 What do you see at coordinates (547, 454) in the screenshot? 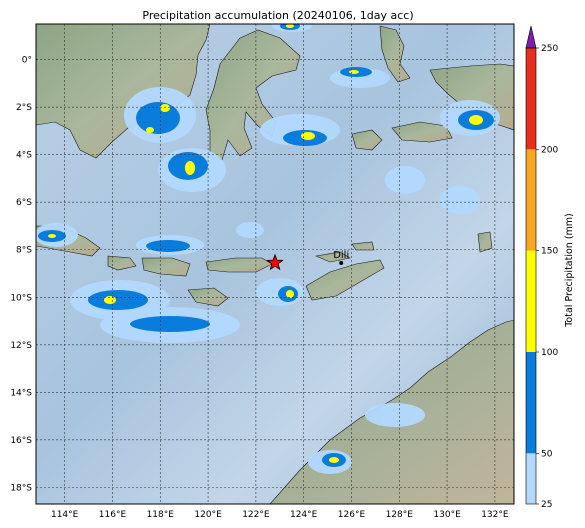
I see `colorbar-tick-label: 50` at bounding box center [547, 454].